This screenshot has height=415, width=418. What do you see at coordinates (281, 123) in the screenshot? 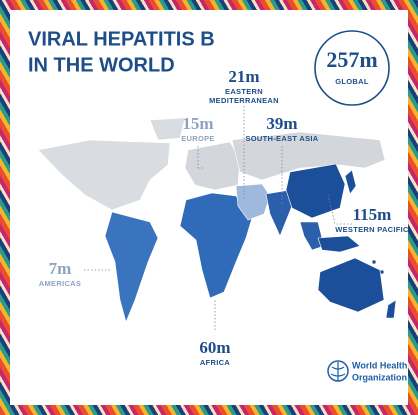
I see `region-value: 39m` at bounding box center [281, 123].